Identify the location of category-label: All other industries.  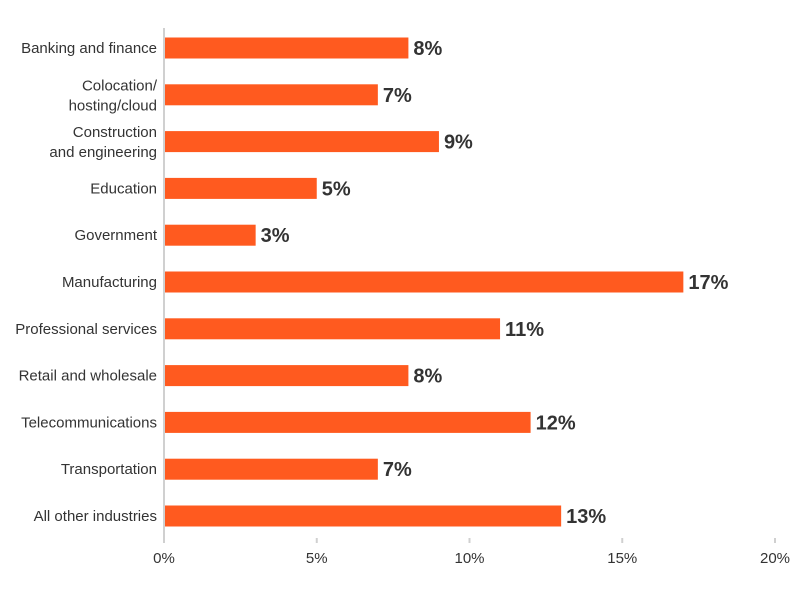
(95, 516).